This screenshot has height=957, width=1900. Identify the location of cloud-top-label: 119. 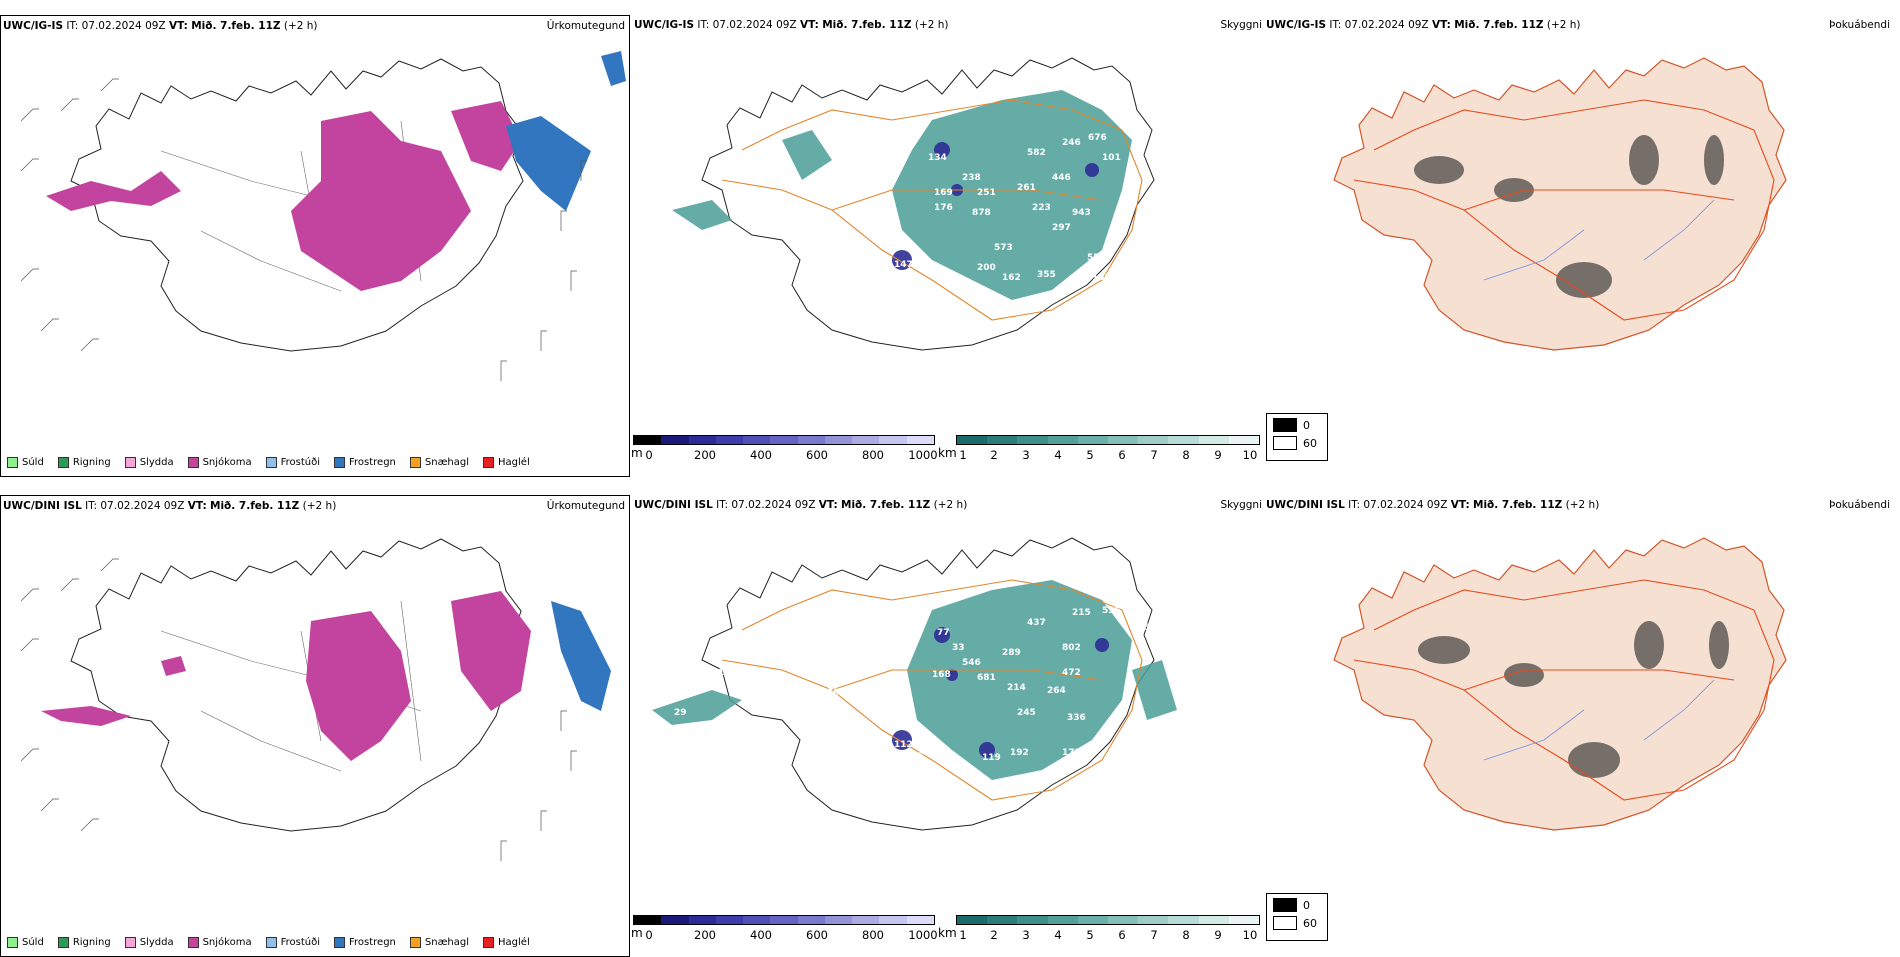
(991, 758).